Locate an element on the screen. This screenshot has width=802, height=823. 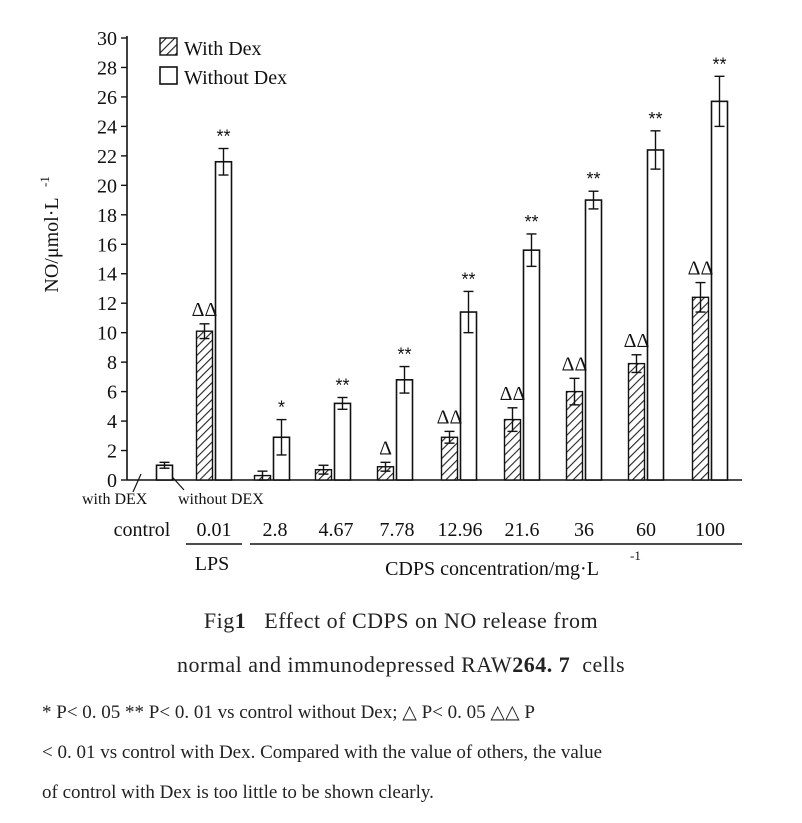
legend-label-with-dex: With Dex is located at coordinates (223, 49).